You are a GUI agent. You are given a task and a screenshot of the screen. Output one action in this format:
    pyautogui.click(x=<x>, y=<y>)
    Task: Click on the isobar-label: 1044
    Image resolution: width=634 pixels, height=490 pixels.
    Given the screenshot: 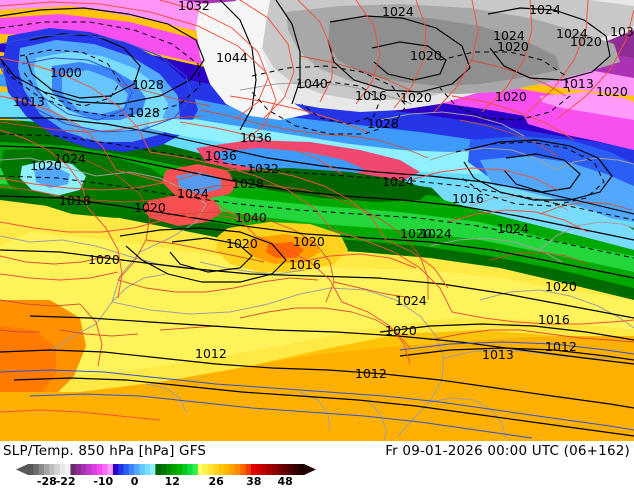 What is the action you would take?
    pyautogui.click(x=232, y=57)
    